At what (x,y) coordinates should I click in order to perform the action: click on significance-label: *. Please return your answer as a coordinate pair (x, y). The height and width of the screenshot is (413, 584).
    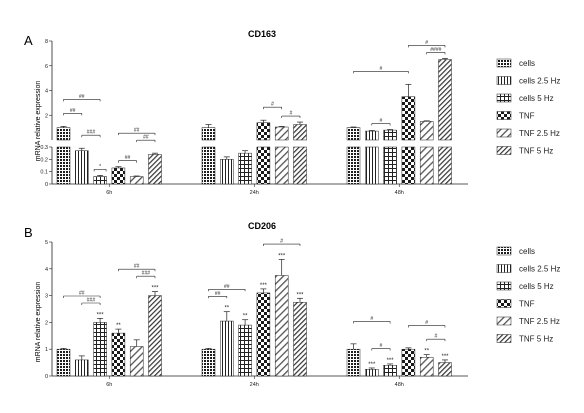
    Looking at the image, I should click on (100, 167).